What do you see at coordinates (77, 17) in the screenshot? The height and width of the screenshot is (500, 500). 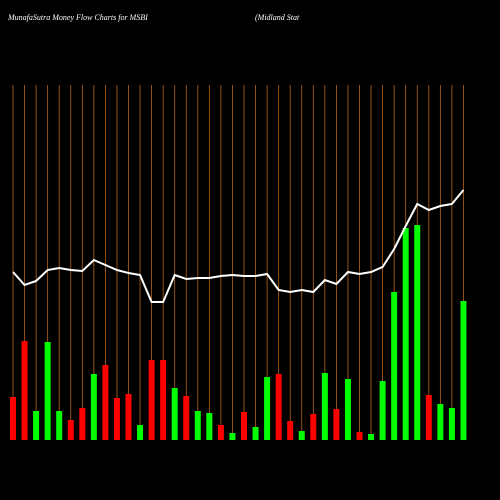 I see `chart-title: MunafaSutra Money Flow Charts for MSBI` at bounding box center [77, 17].